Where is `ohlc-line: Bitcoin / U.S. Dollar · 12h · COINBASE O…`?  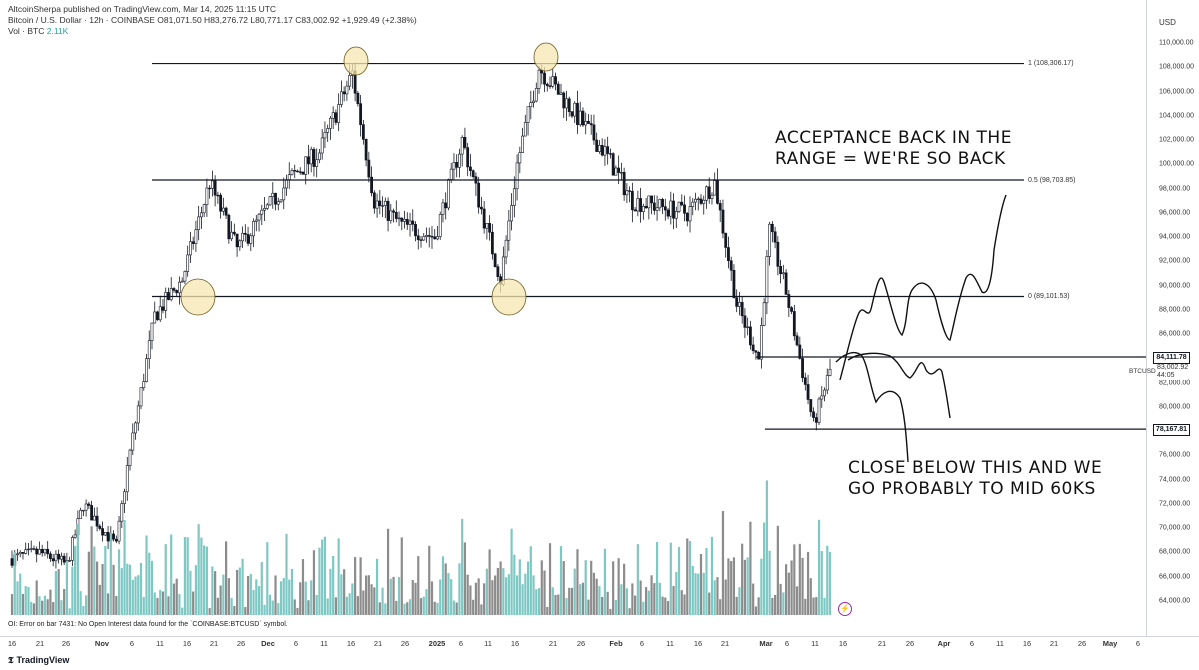
ohlc-line: Bitcoin / U.S. Dollar · 12h · COINBASE O… is located at coordinates (212, 20).